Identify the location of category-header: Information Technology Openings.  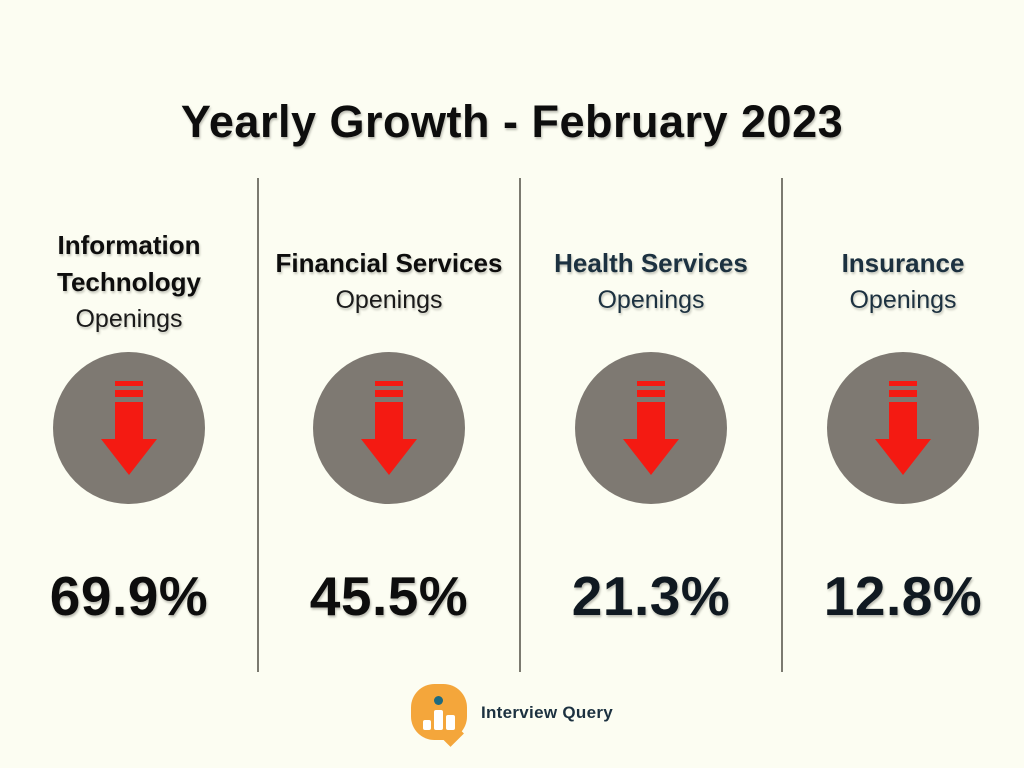
(129, 282).